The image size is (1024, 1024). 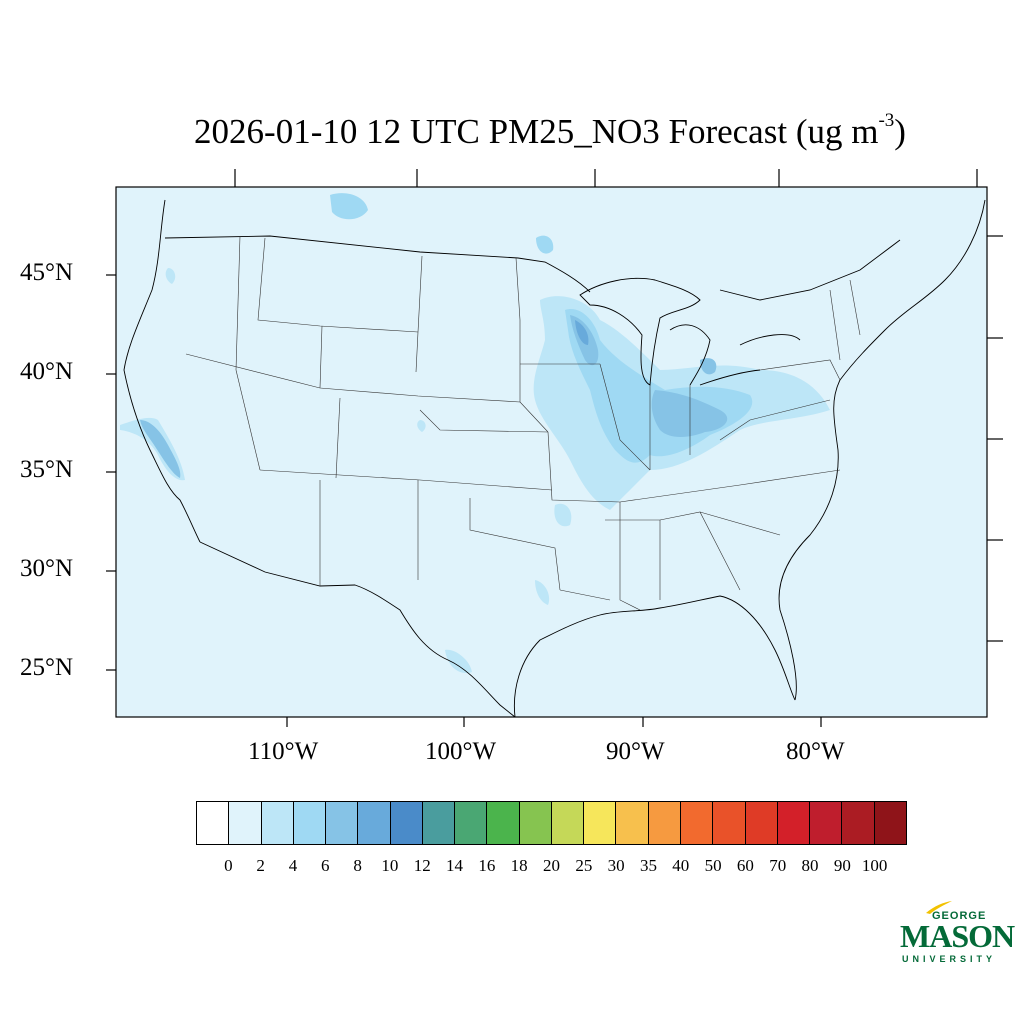 I want to click on colorbar-tick-label: 0, so click(x=228, y=865).